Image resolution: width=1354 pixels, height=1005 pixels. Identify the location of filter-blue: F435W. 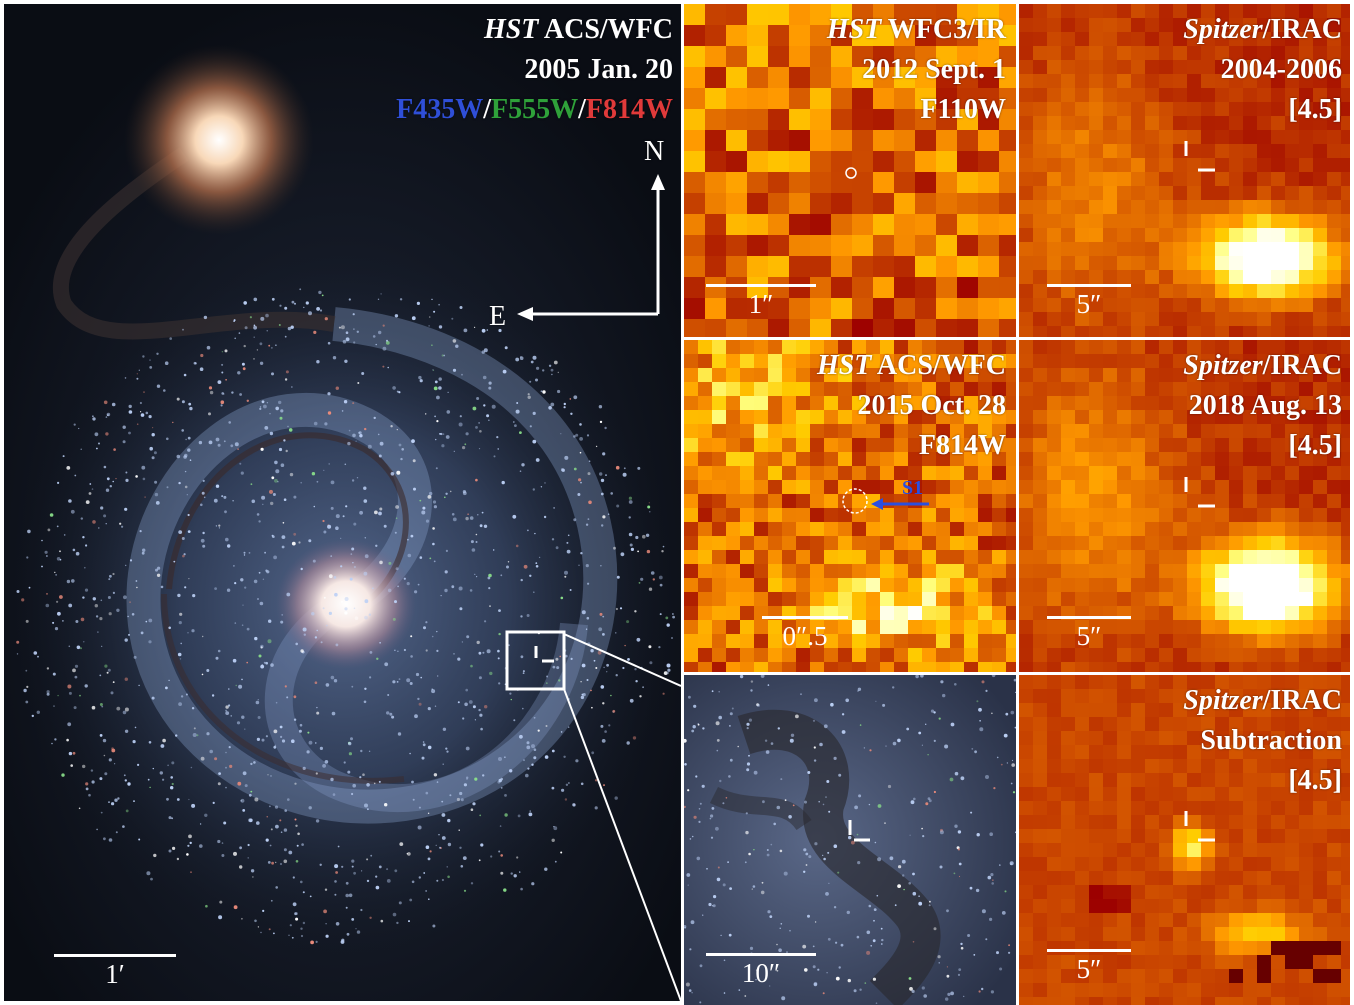
(440, 109).